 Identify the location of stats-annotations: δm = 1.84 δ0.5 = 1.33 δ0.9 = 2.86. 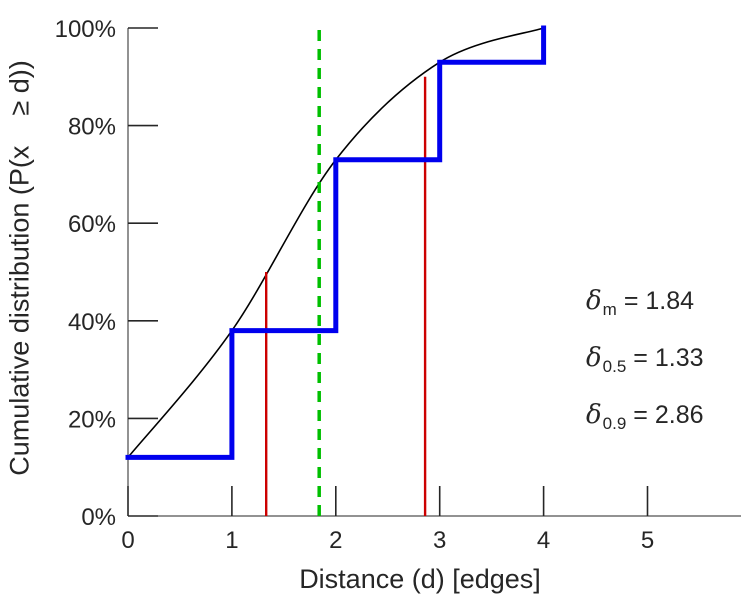
(645, 373).